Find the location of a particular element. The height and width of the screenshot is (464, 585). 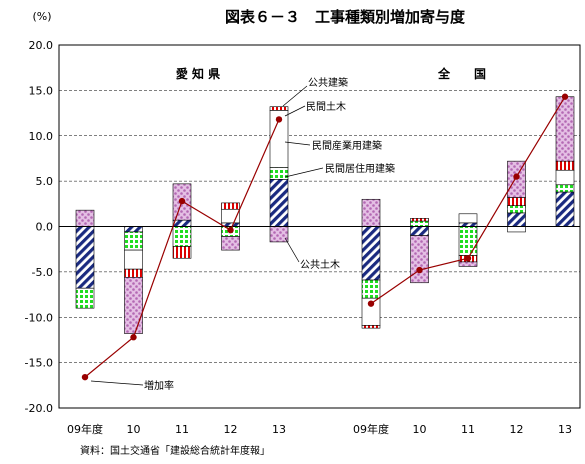

y-tick-label: -5.0 is located at coordinates (42, 272).